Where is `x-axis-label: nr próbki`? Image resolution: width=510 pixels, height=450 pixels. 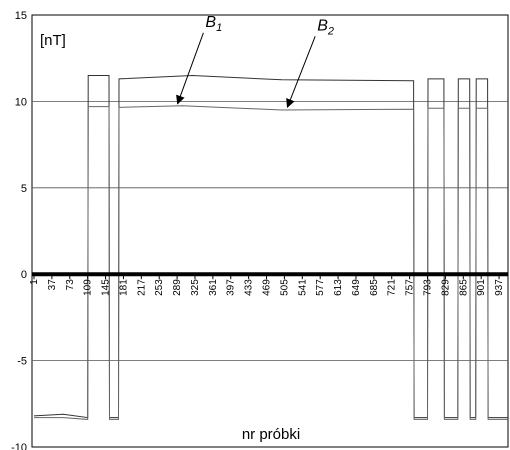 x-axis-label: nr próbki is located at coordinates (271, 434).